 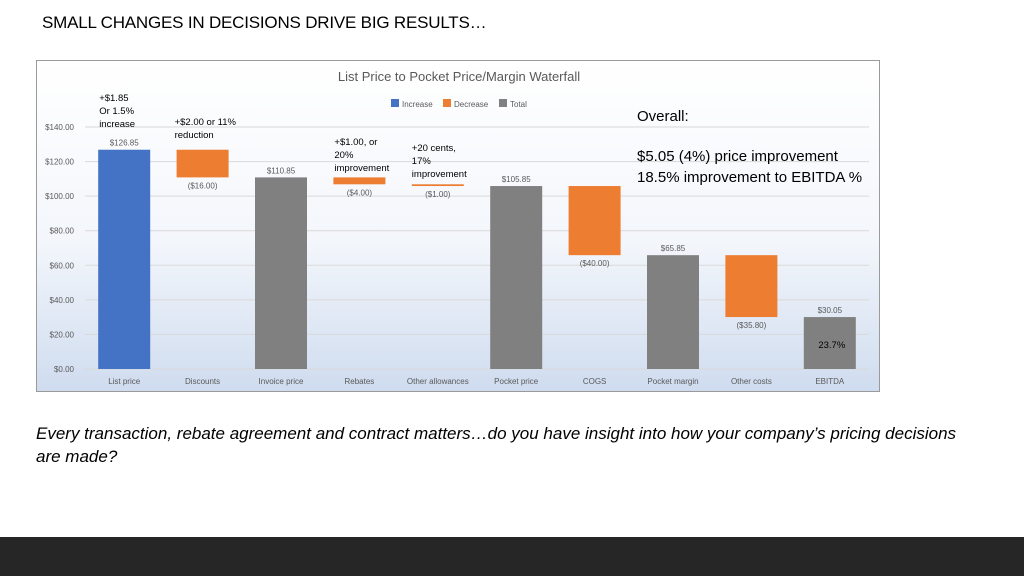 I want to click on annotation-text: +20 cents,, so click(x=434, y=148).